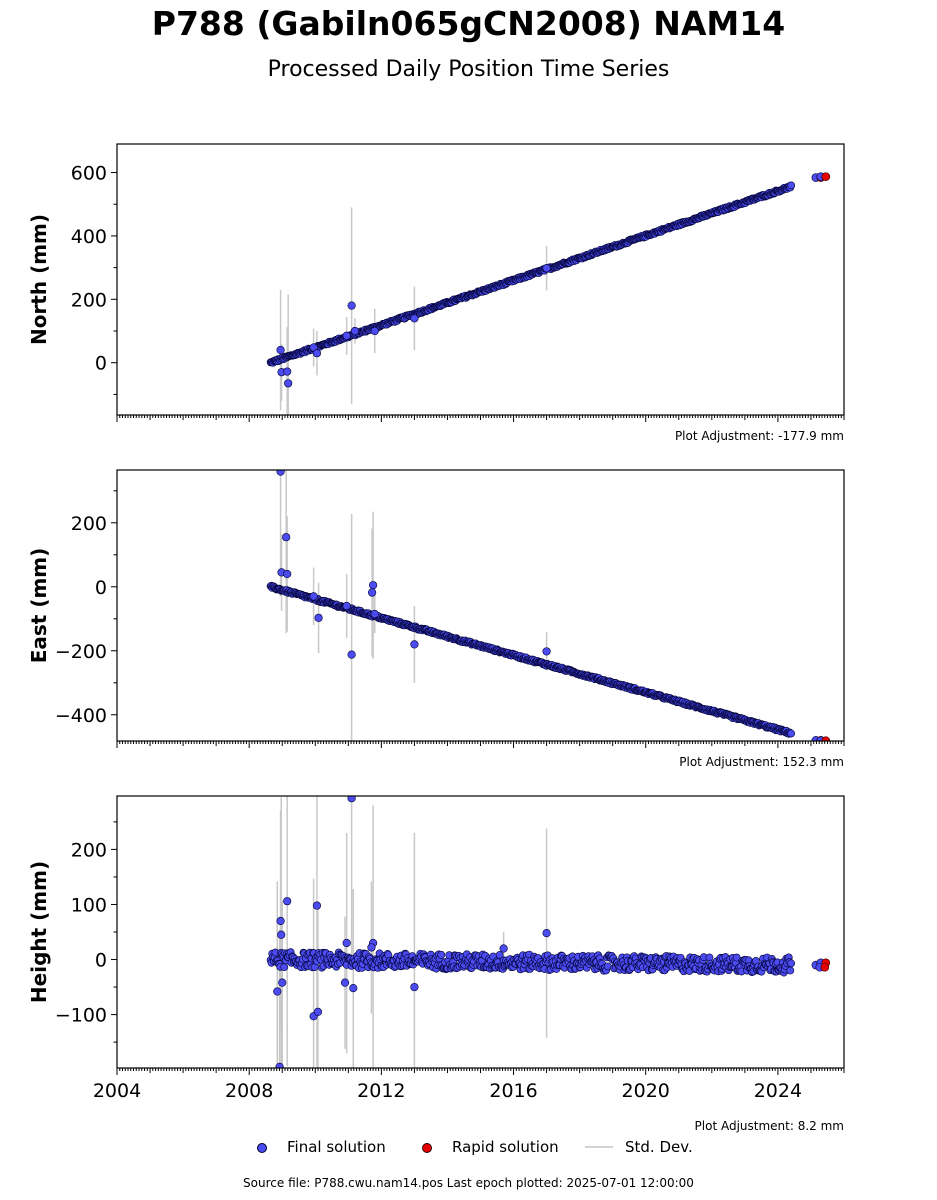 Image resolution: width=937 pixels, height=1200 pixels. I want to click on x-tick-label: 2012, so click(381, 1091).